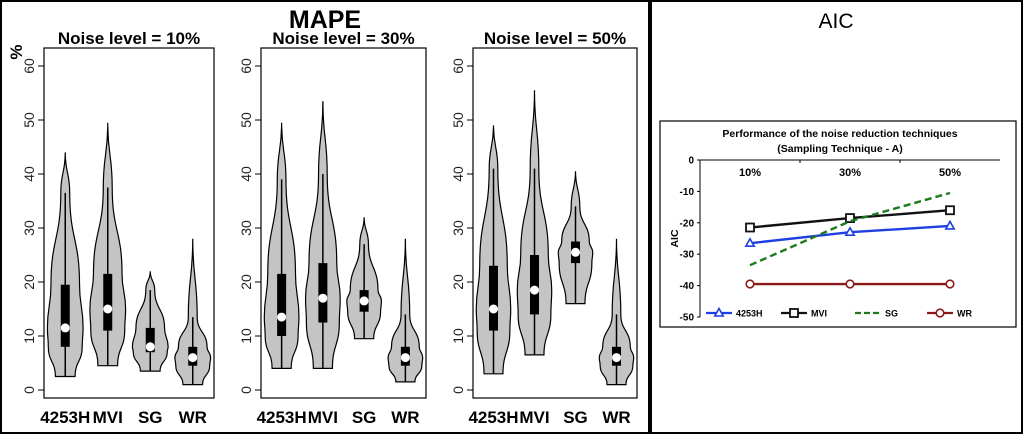  What do you see at coordinates (555, 38) in the screenshot?
I see `chart-title: Noise level = 50%` at bounding box center [555, 38].